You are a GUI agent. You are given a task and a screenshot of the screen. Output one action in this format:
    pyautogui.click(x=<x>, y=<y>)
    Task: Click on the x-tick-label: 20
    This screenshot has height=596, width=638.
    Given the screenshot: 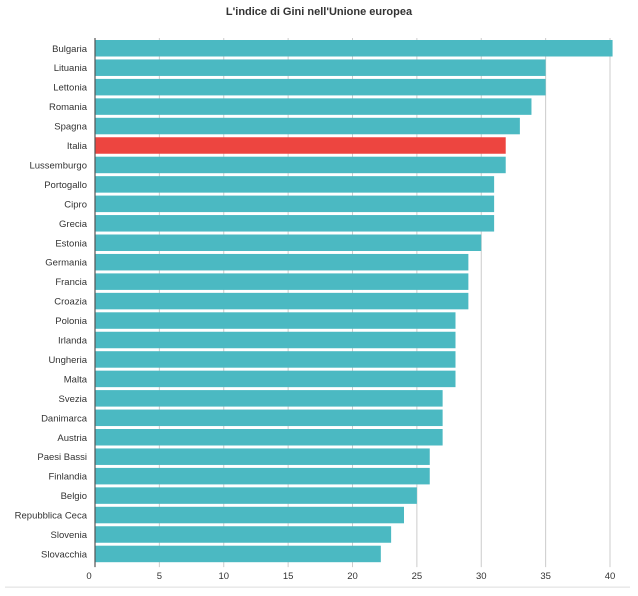 What is the action you would take?
    pyautogui.click(x=352, y=576)
    